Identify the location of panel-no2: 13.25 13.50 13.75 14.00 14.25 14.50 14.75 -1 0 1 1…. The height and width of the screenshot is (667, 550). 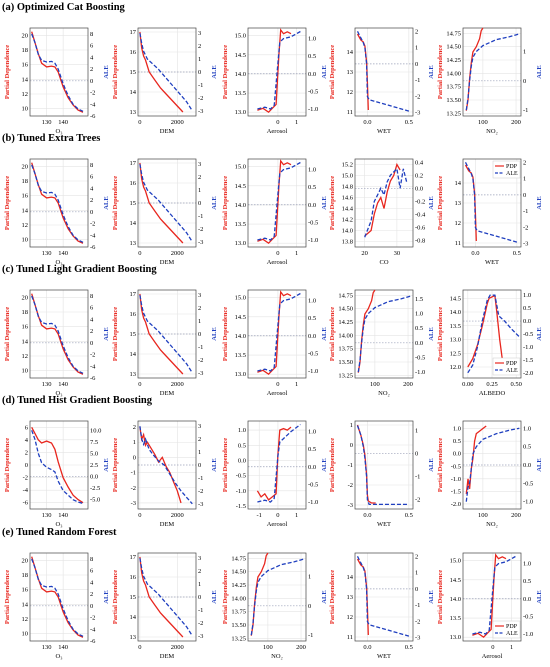
(489, 74).